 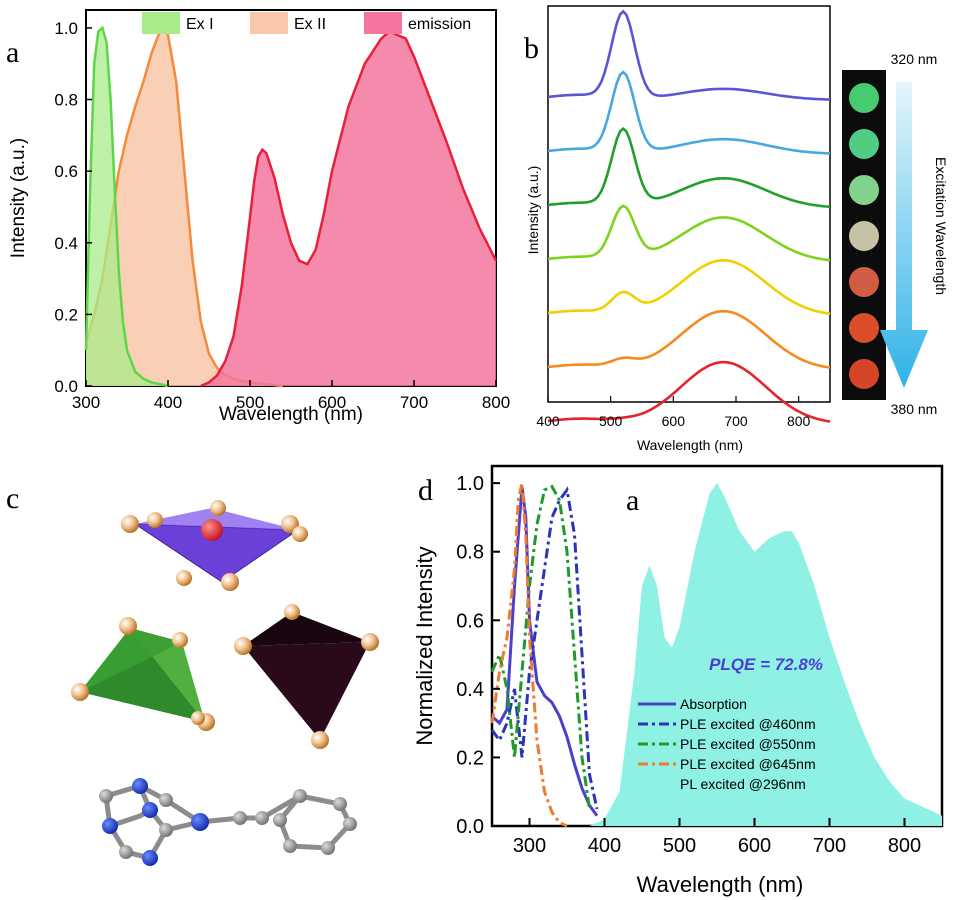 I want to click on legend-swatch-ex-ii, so click(x=269, y=23).